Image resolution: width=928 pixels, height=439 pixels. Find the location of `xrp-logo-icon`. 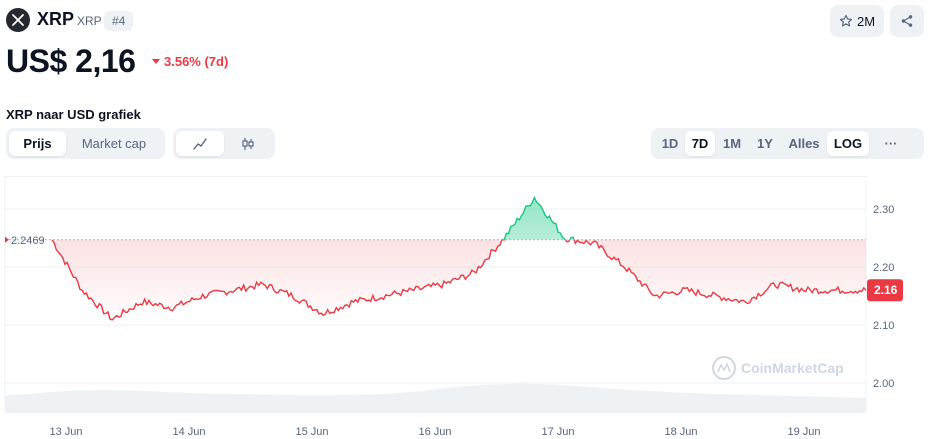

xrp-logo-icon is located at coordinates (18, 20).